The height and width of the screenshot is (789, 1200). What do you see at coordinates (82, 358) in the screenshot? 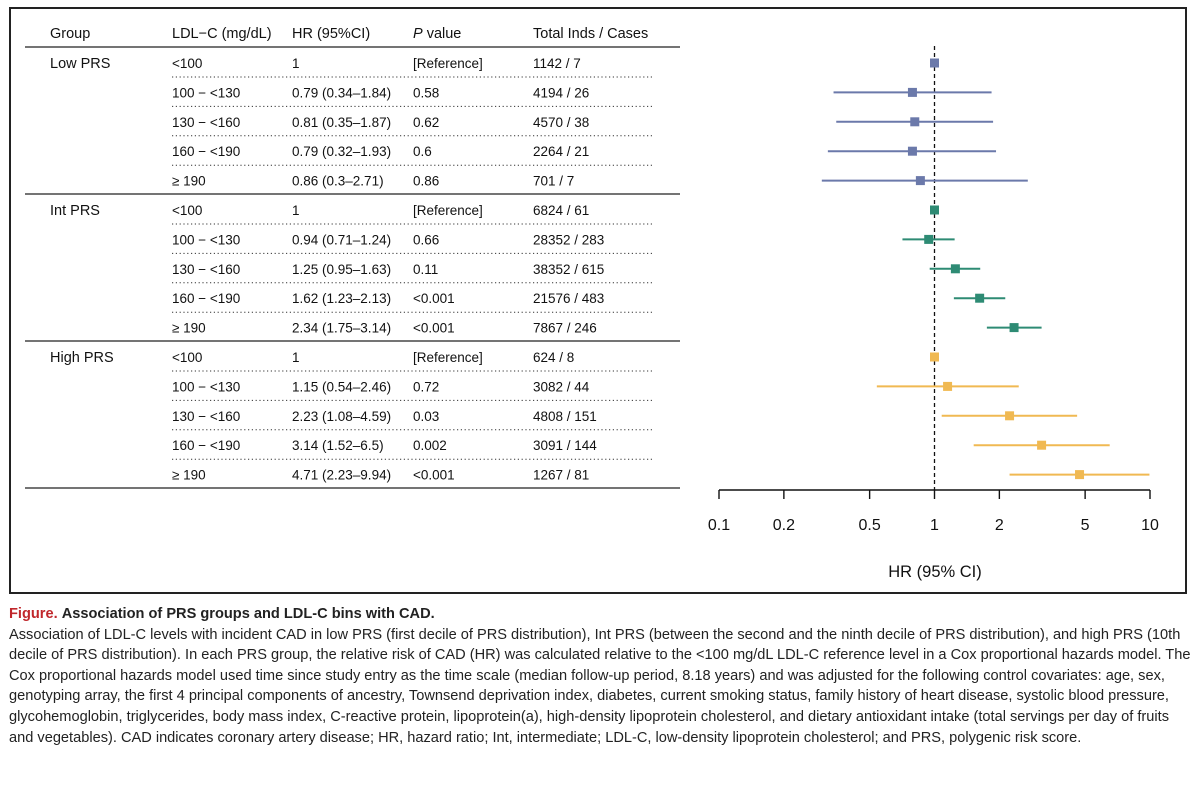
I see `group-label: High PRS` at bounding box center [82, 358].